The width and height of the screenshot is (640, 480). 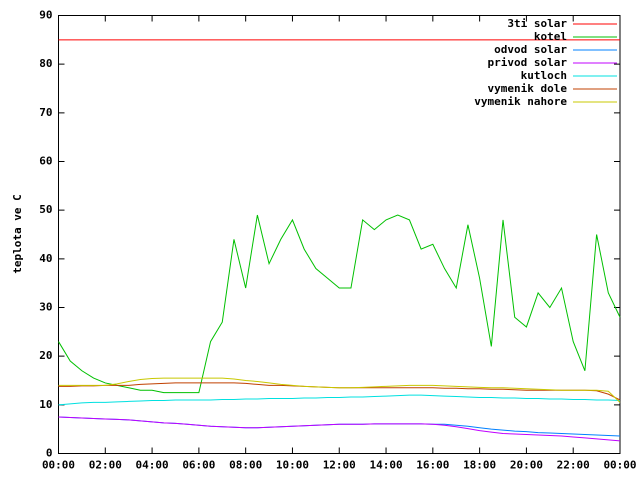 What do you see at coordinates (526, 465) in the screenshot?
I see `x-tick-label: 20:00` at bounding box center [526, 465].